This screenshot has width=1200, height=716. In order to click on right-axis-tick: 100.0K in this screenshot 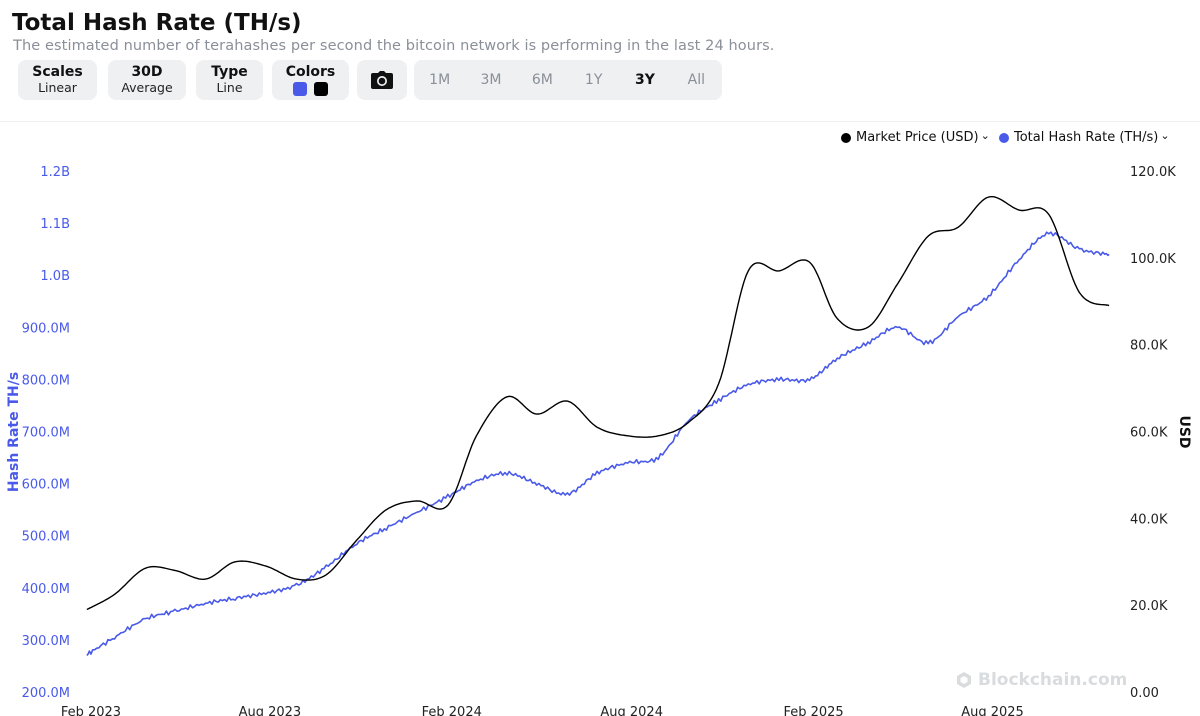, I will do `click(1153, 259)`.